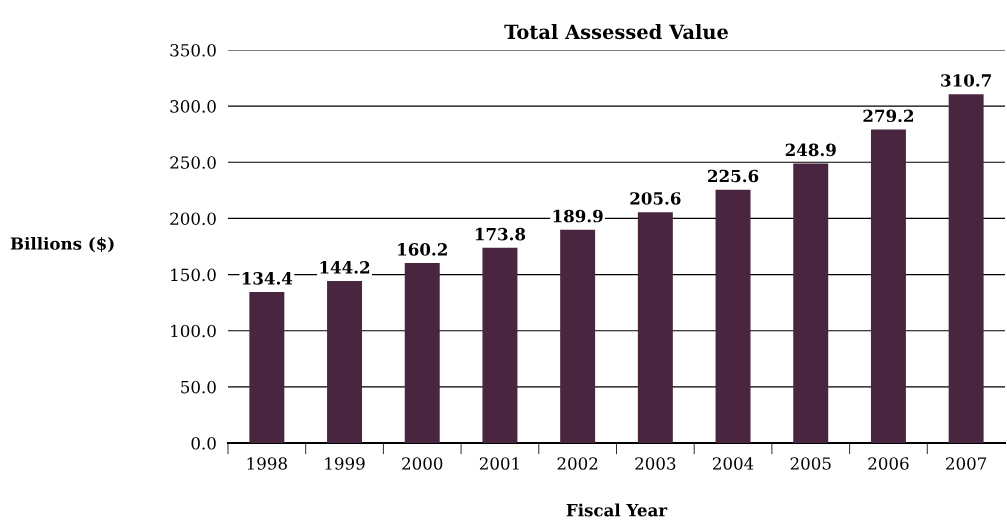 This screenshot has height=527, width=1007. Describe the element at coordinates (203, 443) in the screenshot. I see `y-tick-label: 0.0` at that location.